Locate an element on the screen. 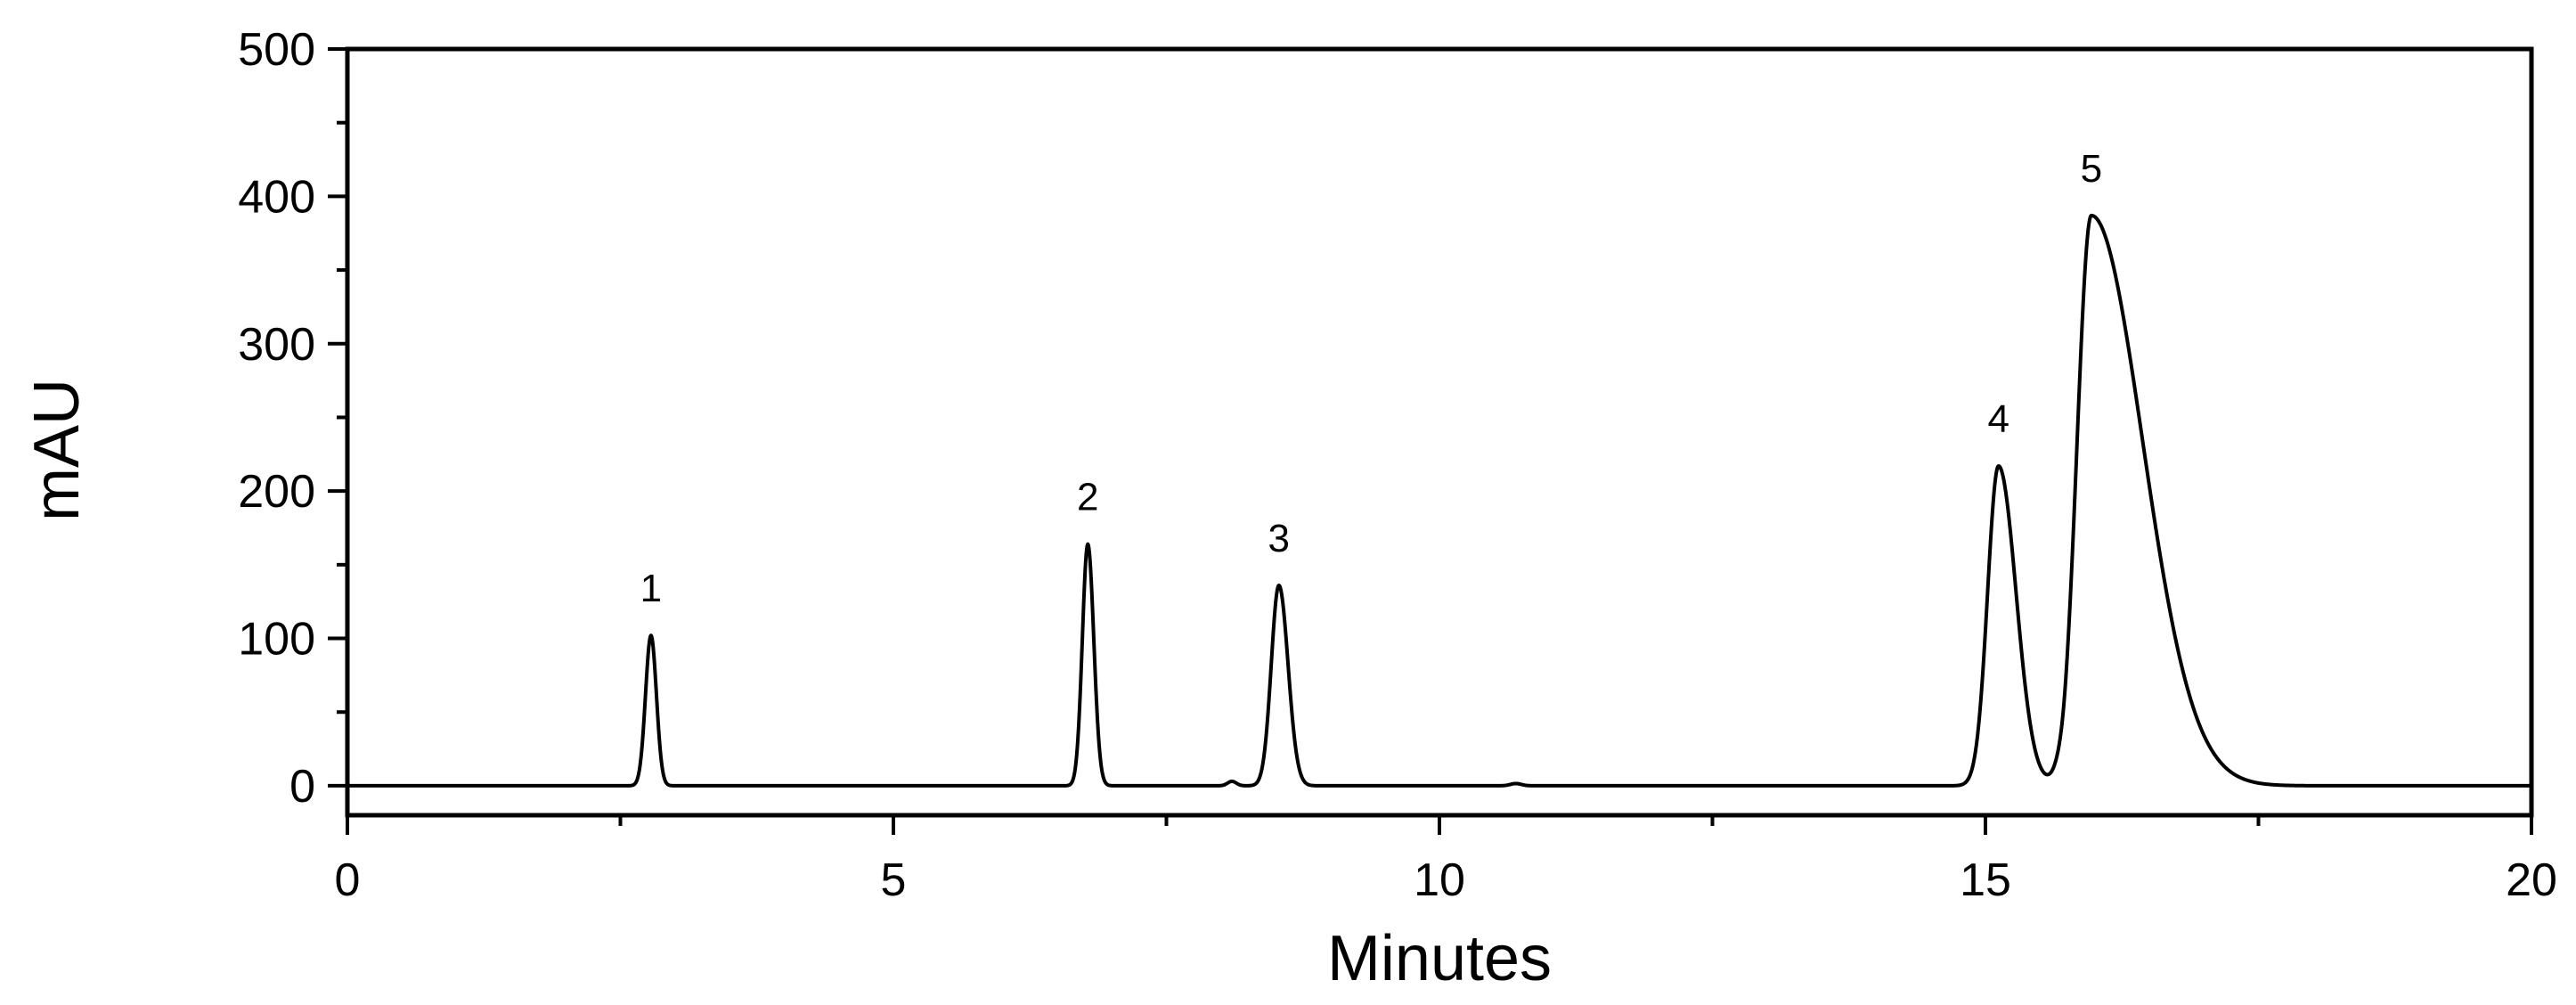 The image size is (2576, 1005). peak-label-5: 5 is located at coordinates (2091, 169).